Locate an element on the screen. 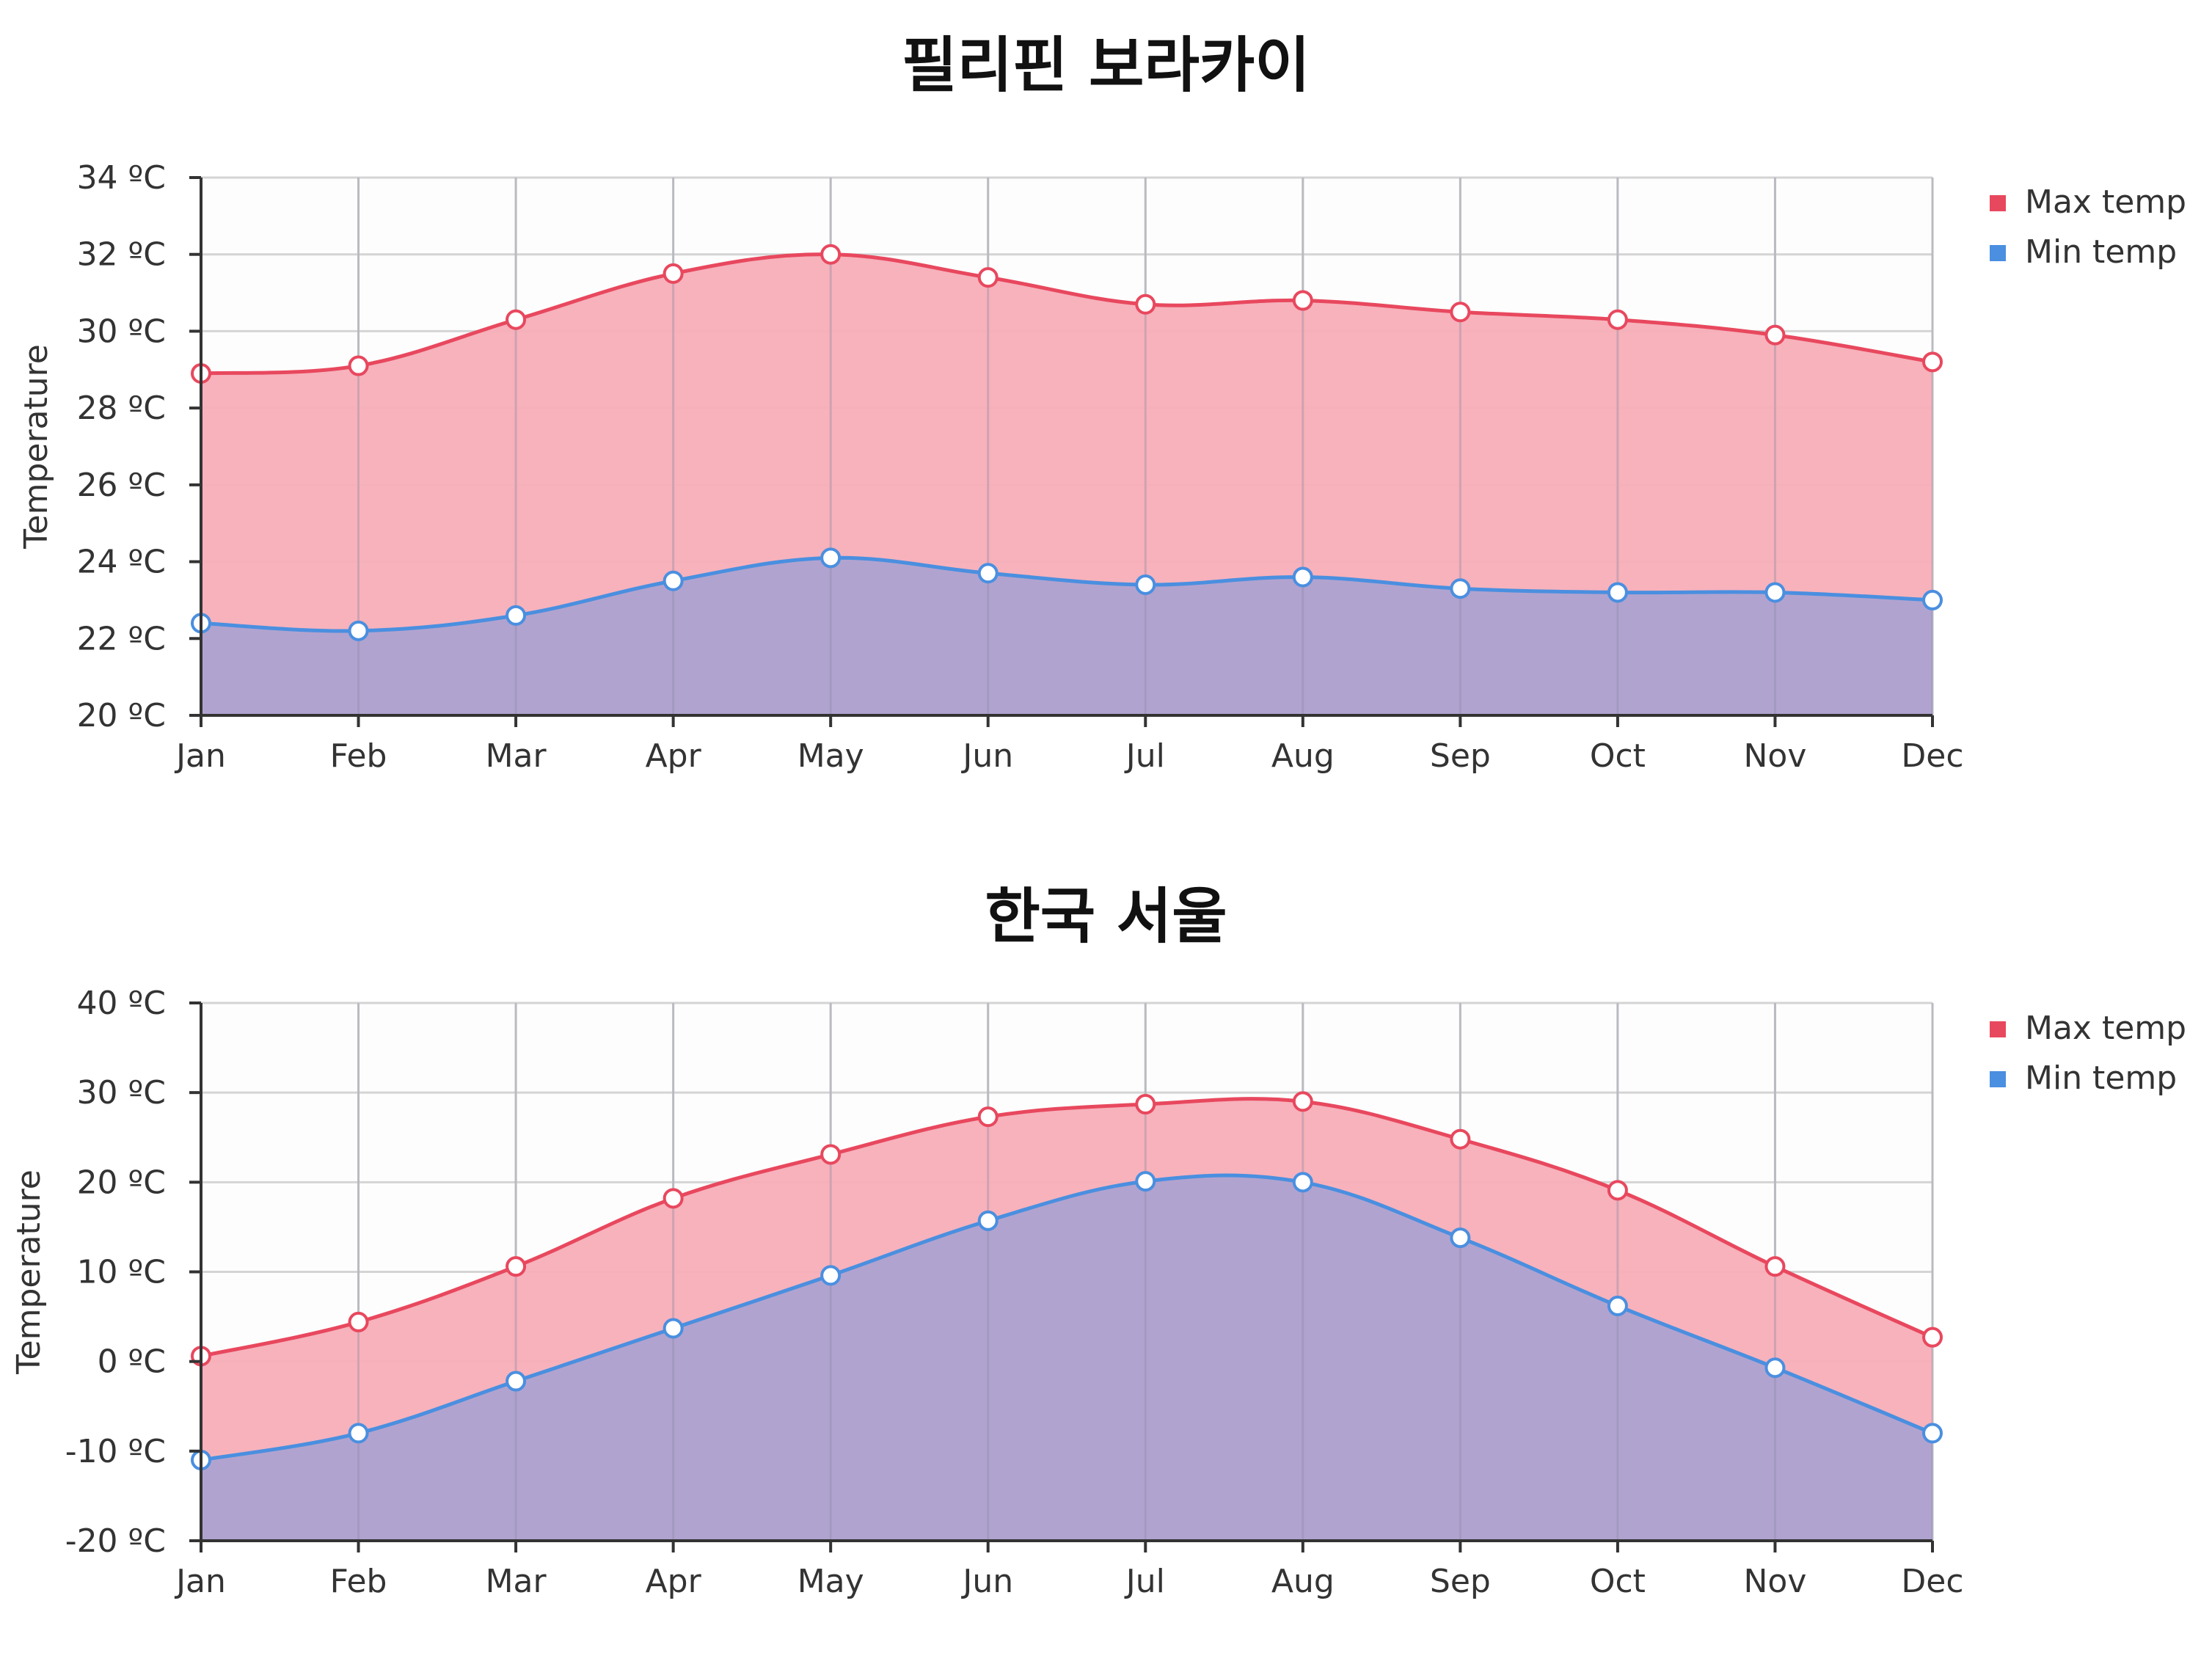  y-tick-label: 34 ºC is located at coordinates (121, 178).